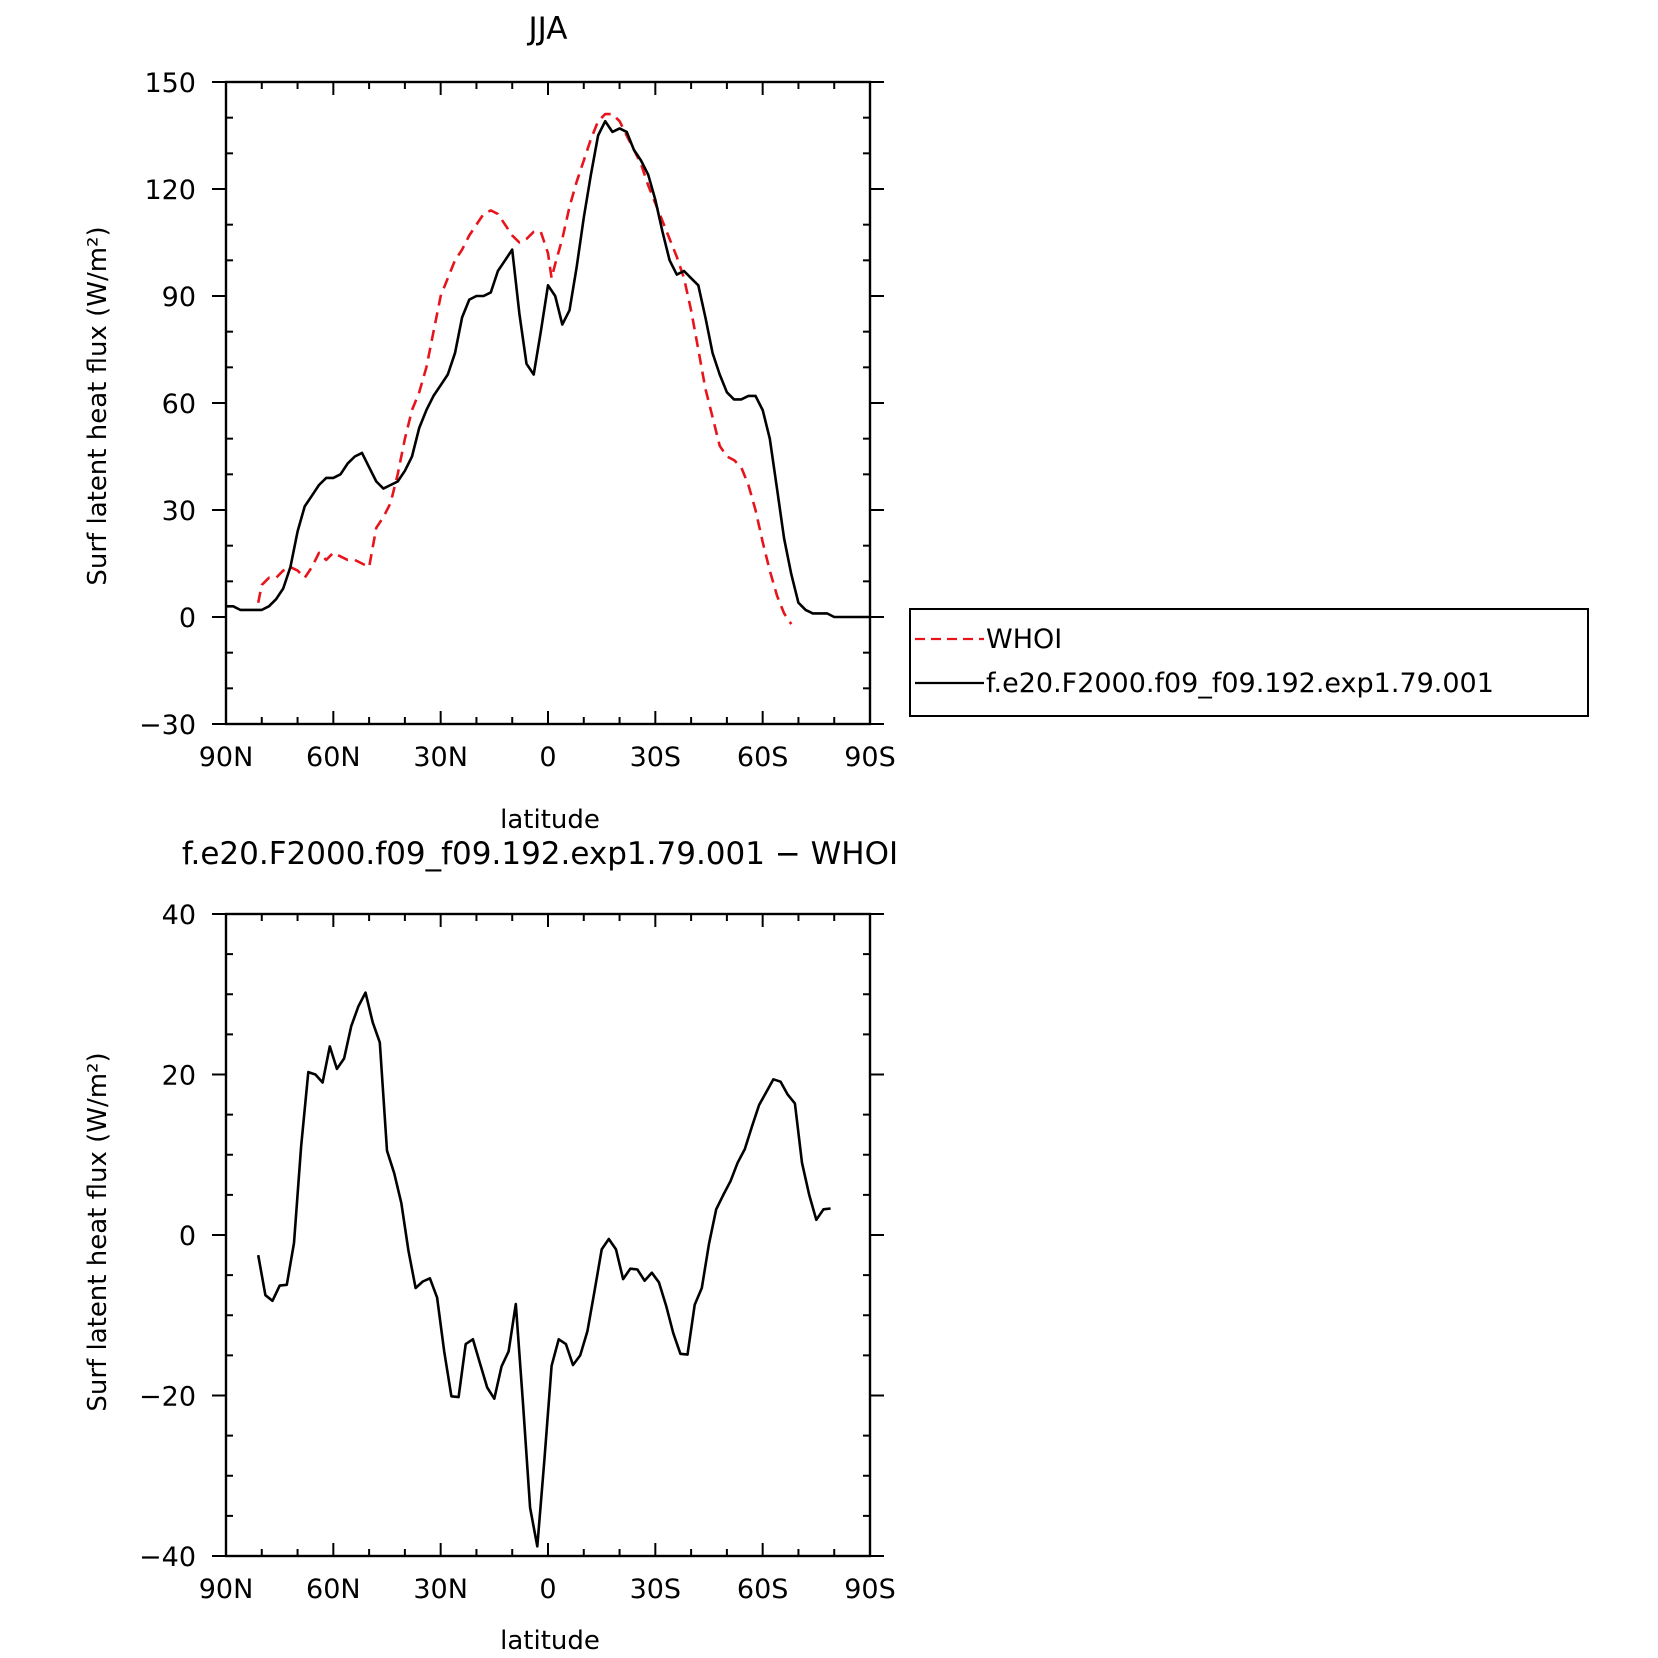 This screenshot has height=1658, width=1658. What do you see at coordinates (333, 1589) in the screenshot?
I see `bottom-x-tick-label: 60N` at bounding box center [333, 1589].